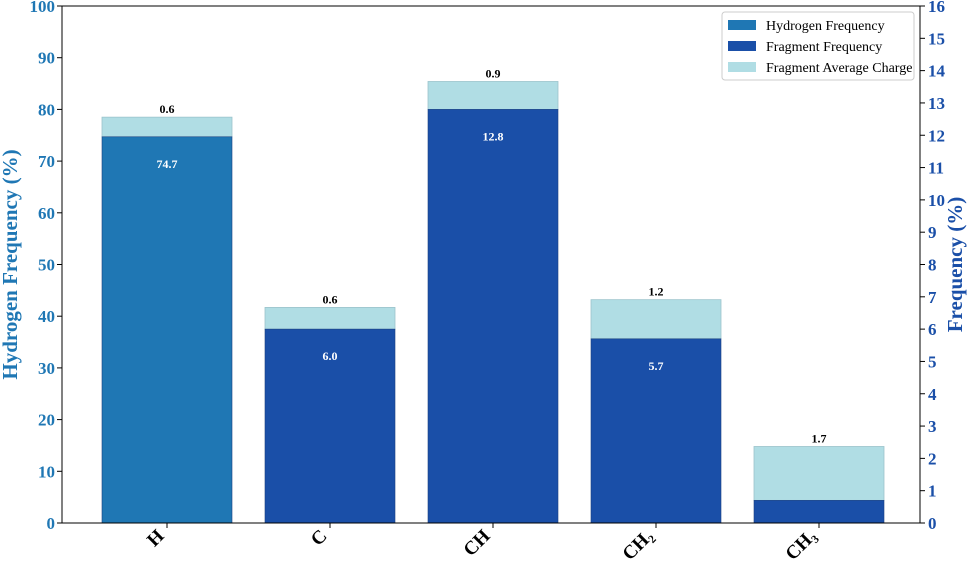 This screenshot has width=973, height=567. Describe the element at coordinates (51, 523) in the screenshot. I see `left-tick-label-0: 0` at that location.